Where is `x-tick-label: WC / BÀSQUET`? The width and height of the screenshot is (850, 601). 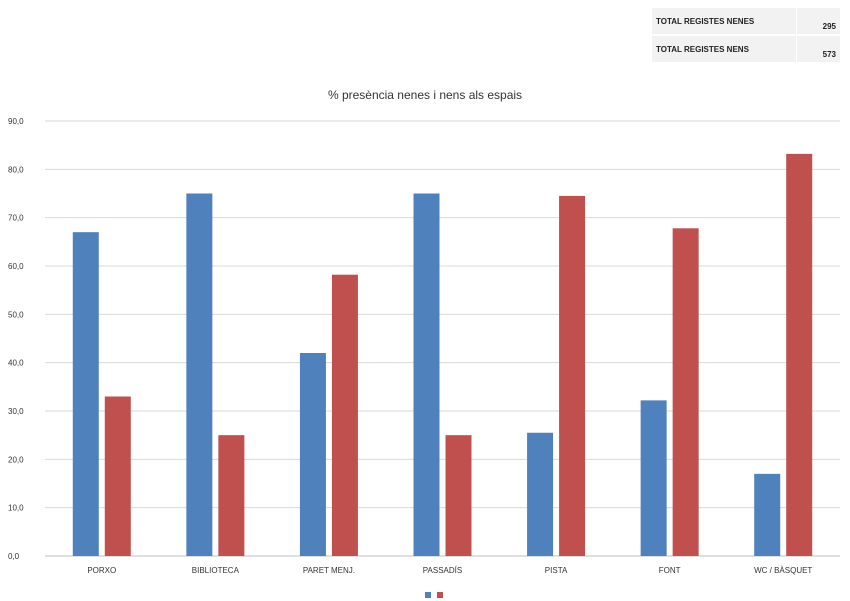
x-tick-label: WC / BÀSQUET is located at coordinates (783, 570).